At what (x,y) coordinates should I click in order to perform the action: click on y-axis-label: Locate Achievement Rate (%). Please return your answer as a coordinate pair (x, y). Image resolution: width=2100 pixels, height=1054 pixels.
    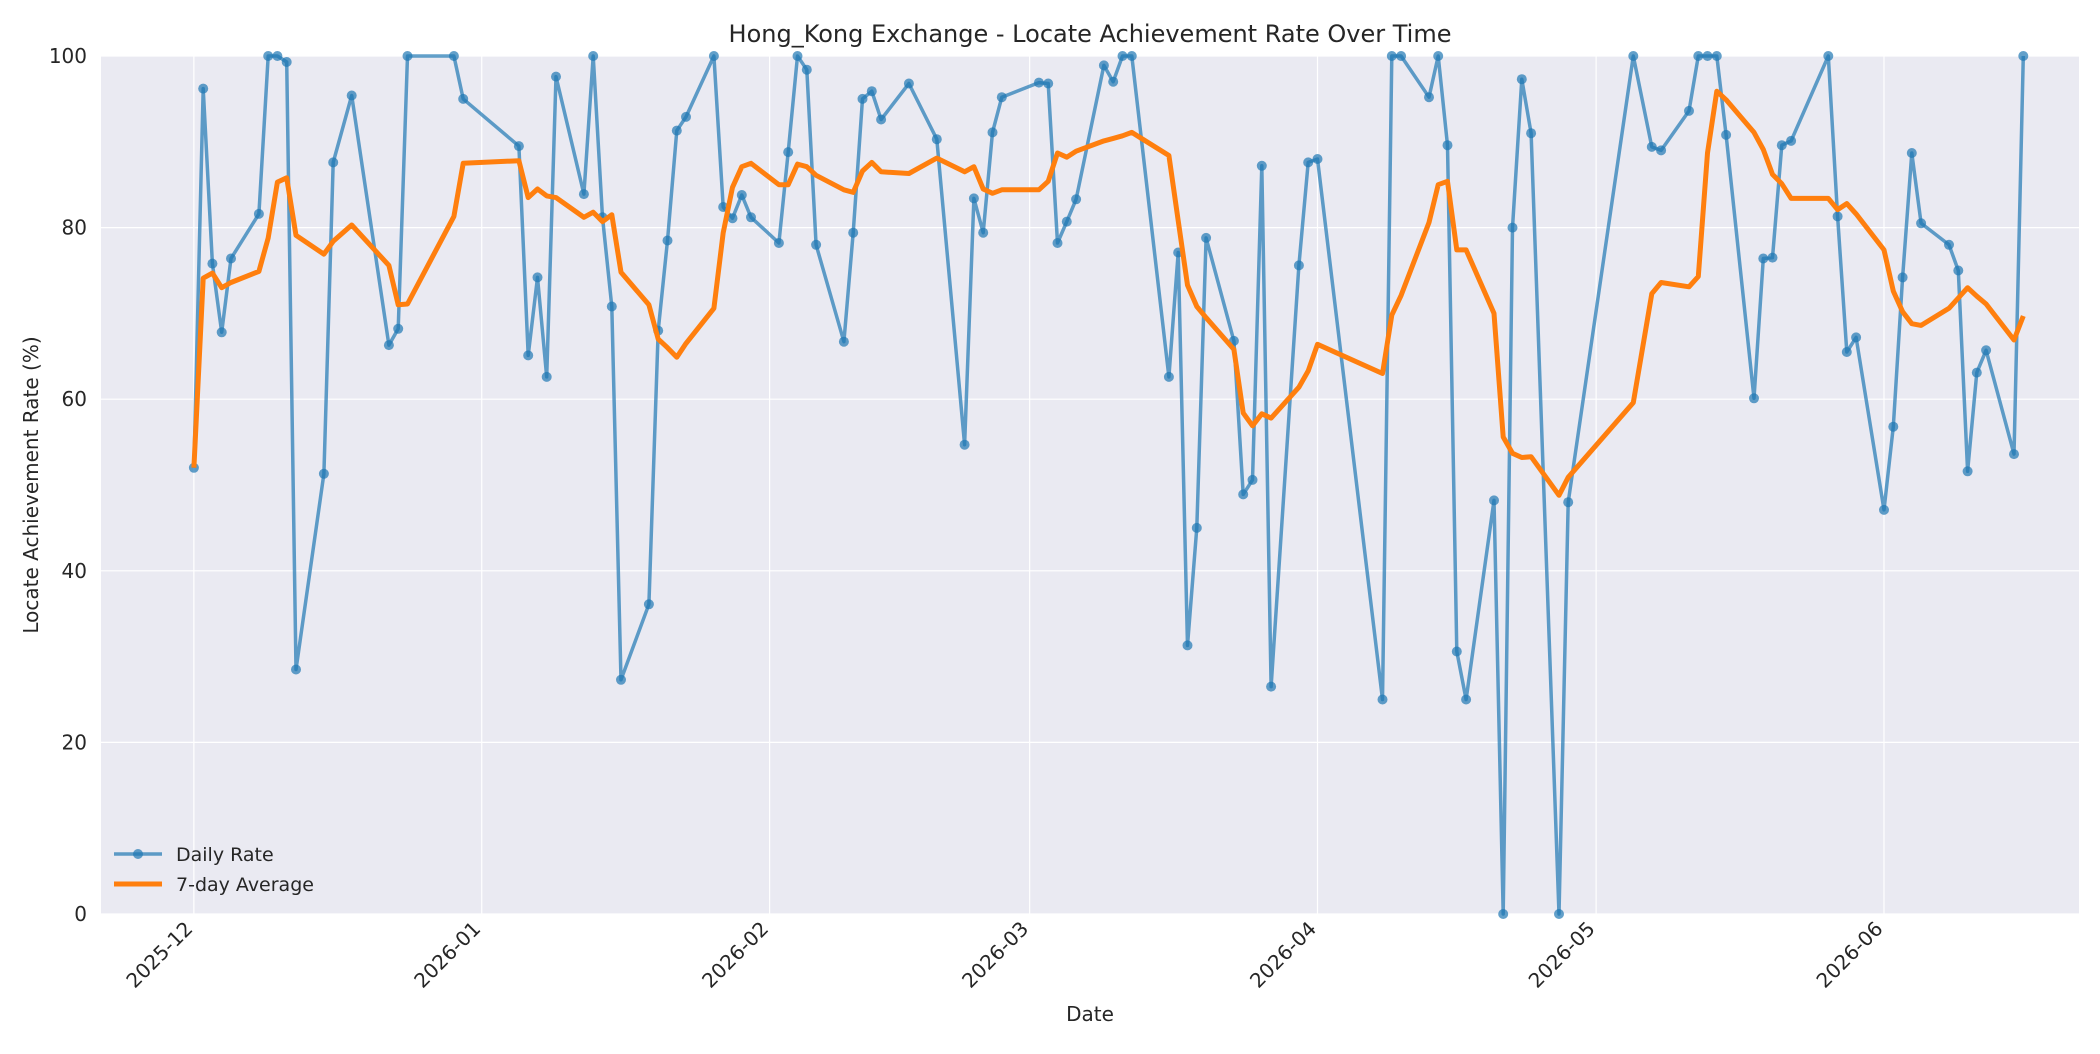
    Looking at the image, I should click on (31, 484).